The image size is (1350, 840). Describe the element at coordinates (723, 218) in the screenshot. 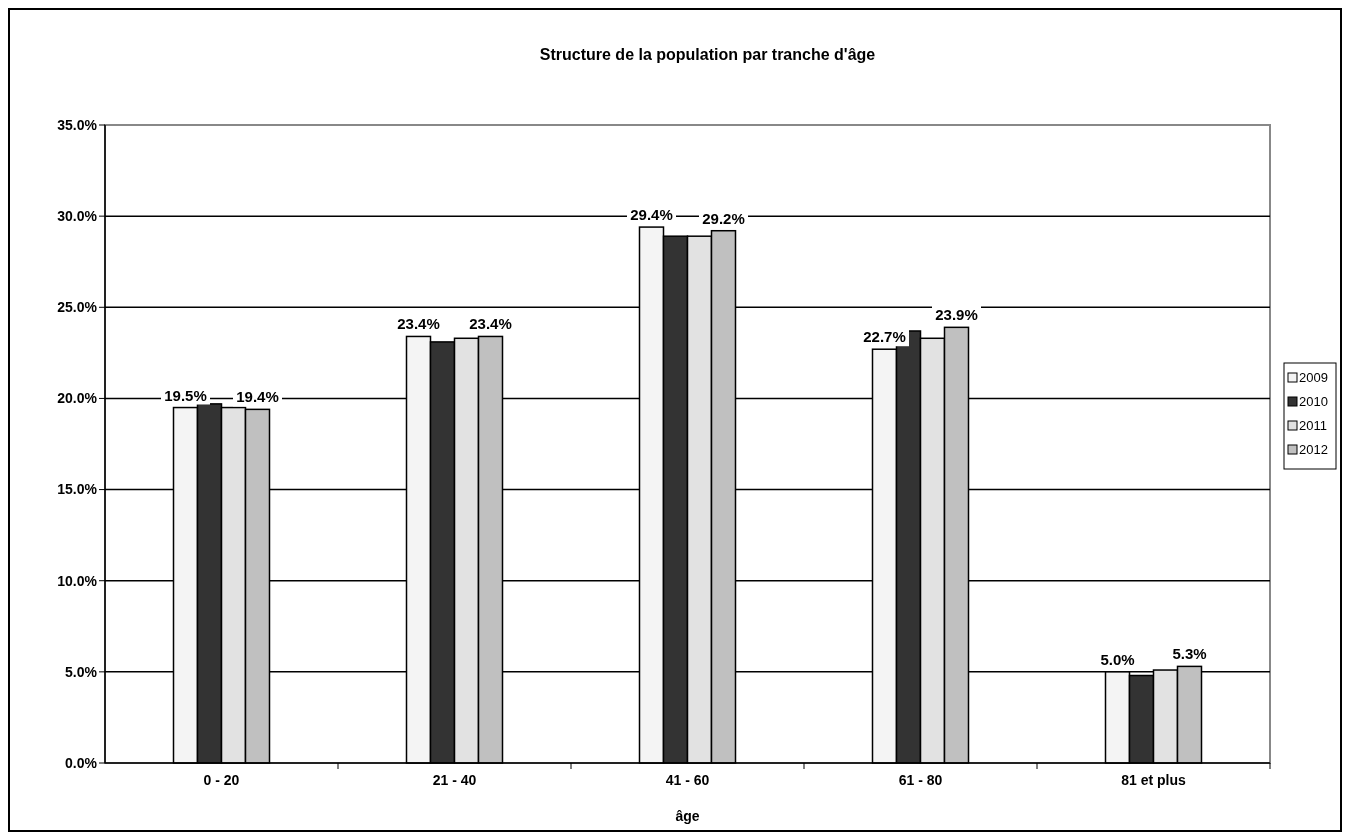

I see `data-label: 29.2%` at that location.